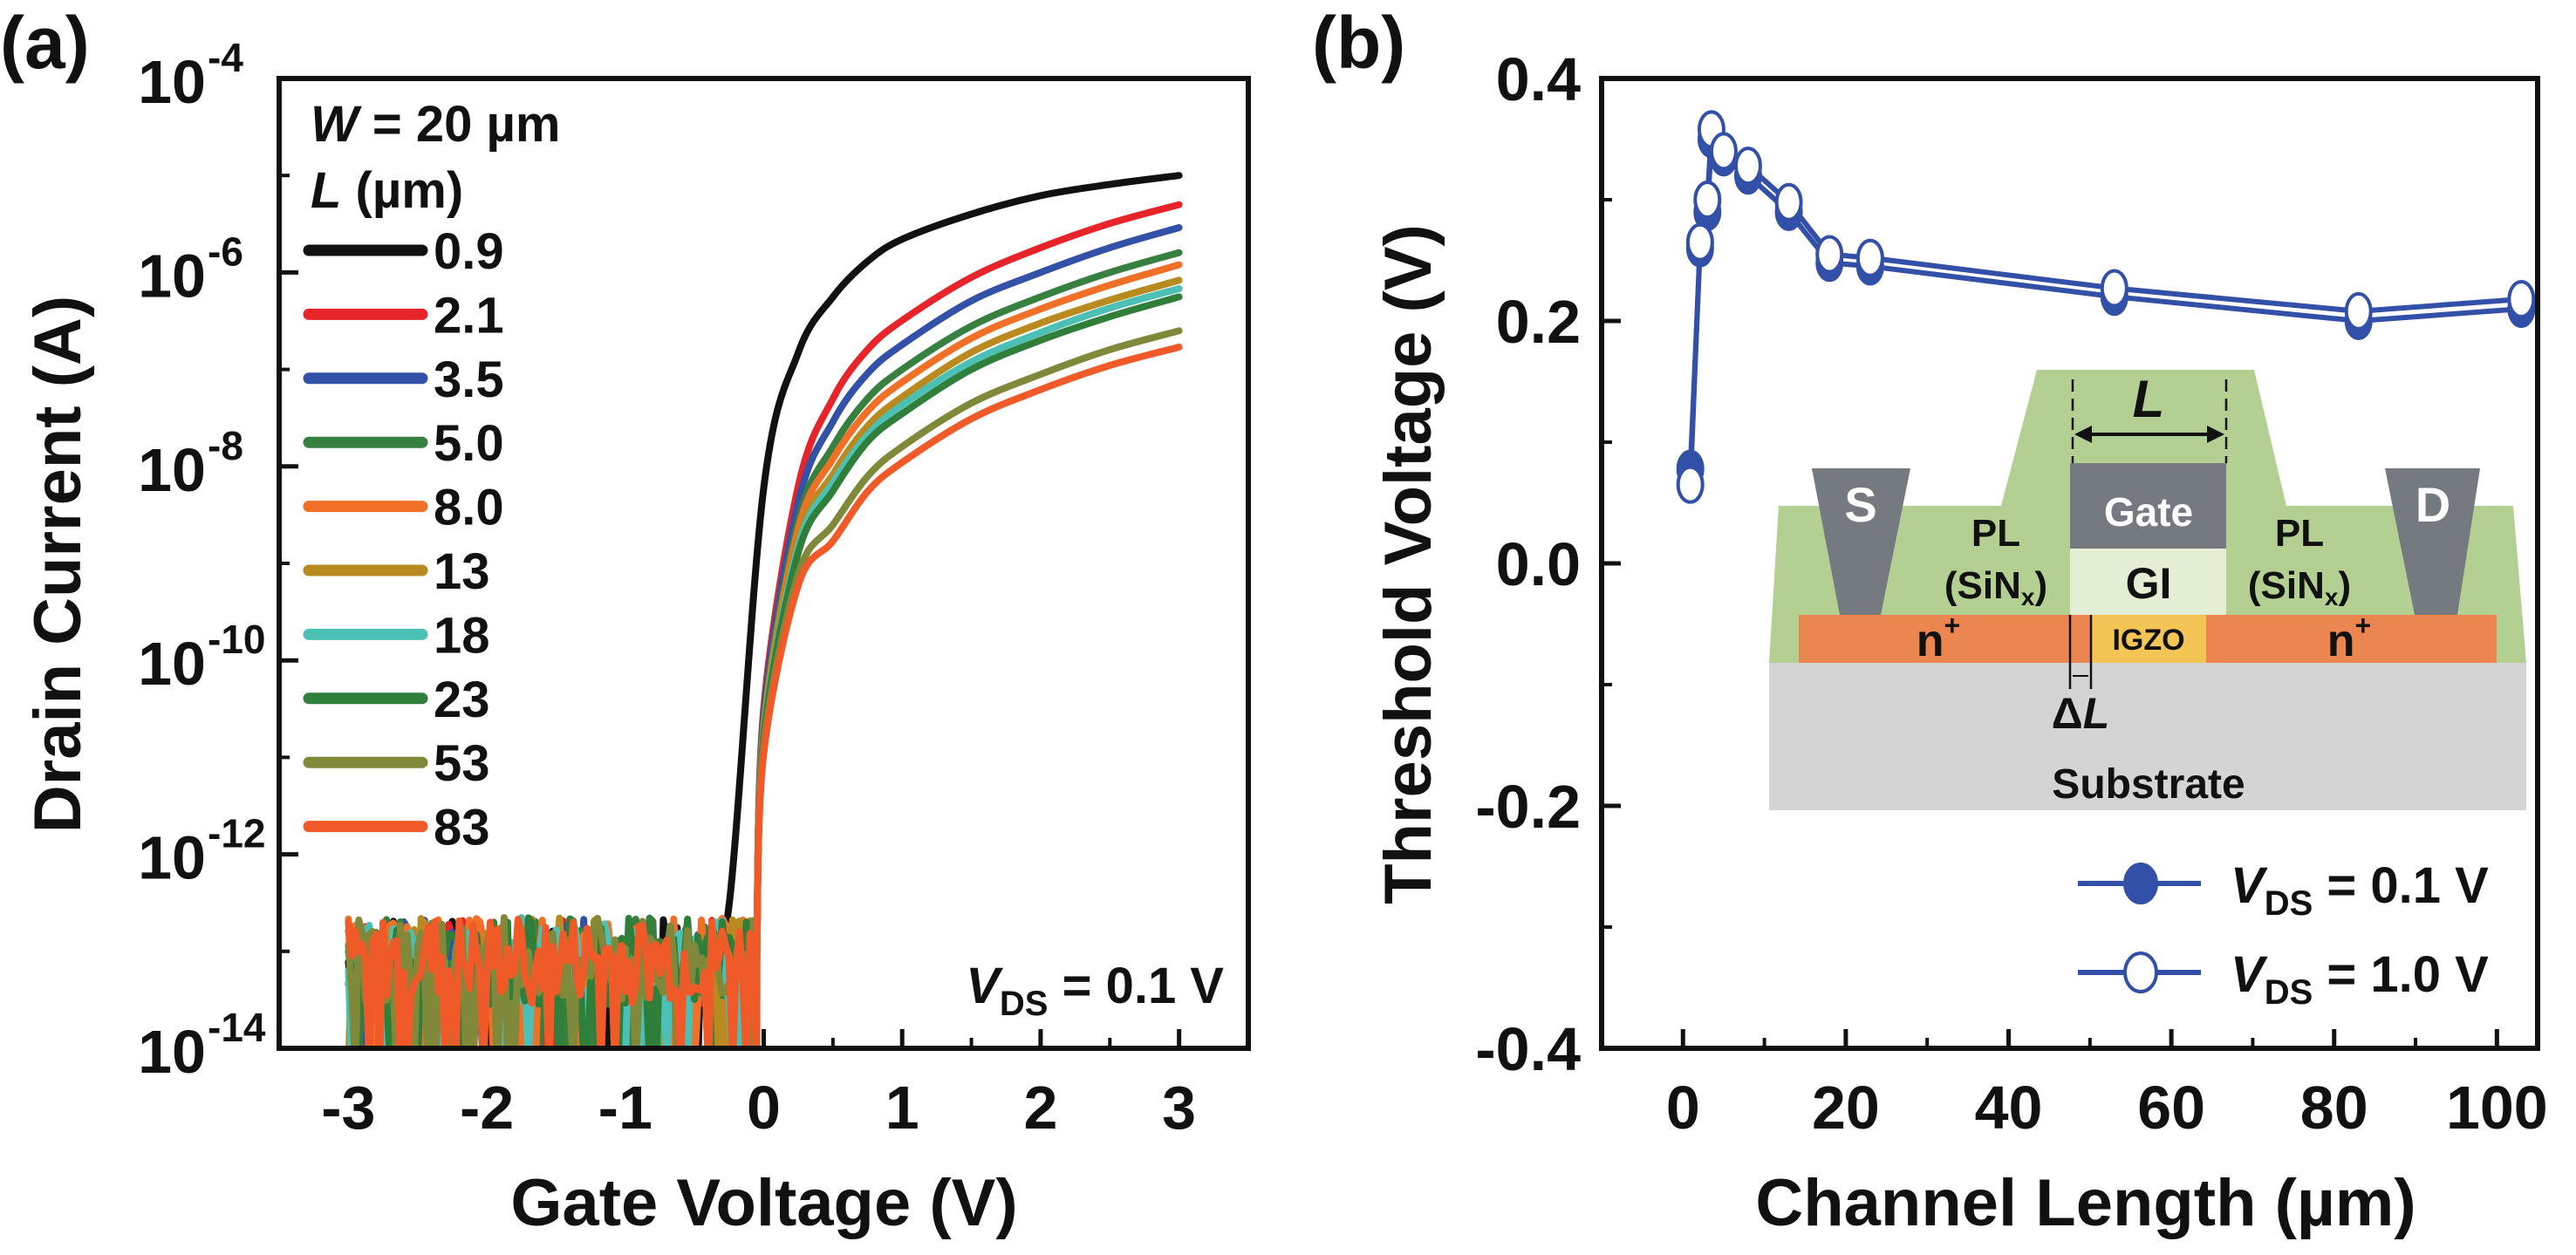  What do you see at coordinates (336, 124) in the screenshot?
I see `legend-header-variable: W` at bounding box center [336, 124].